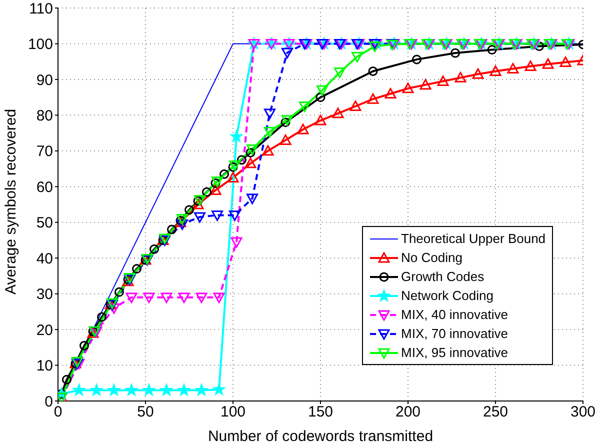  What do you see at coordinates (44, 259) in the screenshot?
I see `y-tick-label: 40` at bounding box center [44, 259].